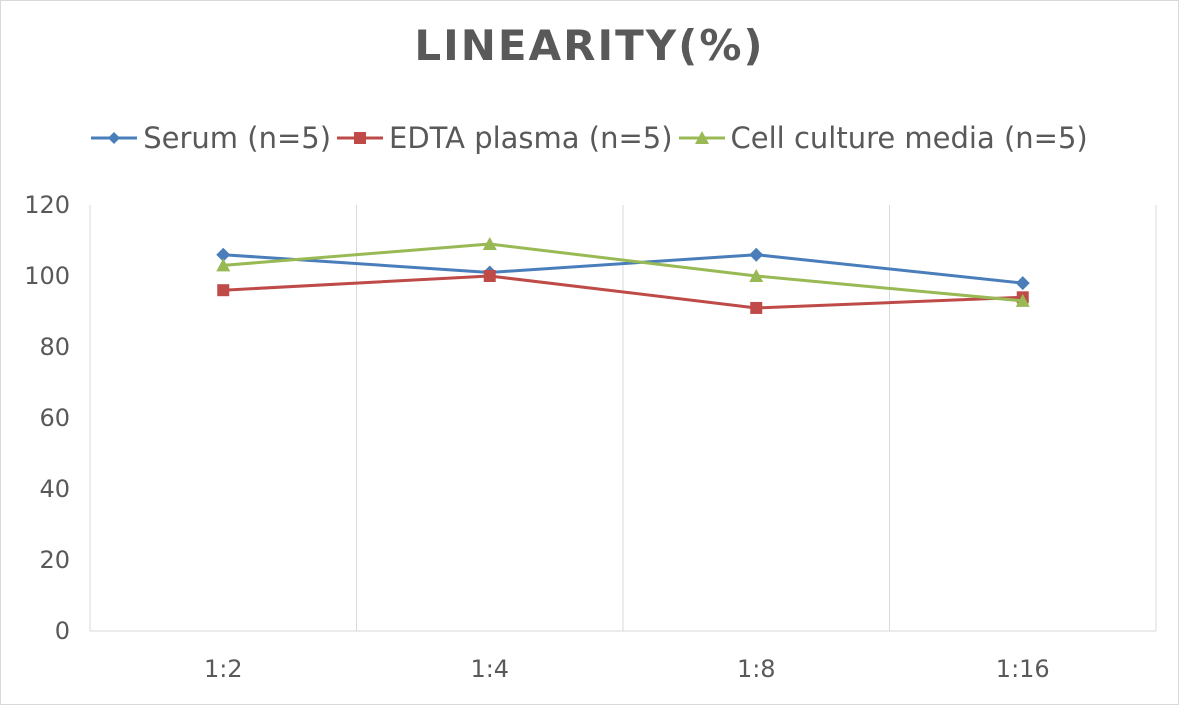  What do you see at coordinates (909, 138) in the screenshot?
I see `legend-label-cell-culture-media: Cell culture media (n=5)` at bounding box center [909, 138].